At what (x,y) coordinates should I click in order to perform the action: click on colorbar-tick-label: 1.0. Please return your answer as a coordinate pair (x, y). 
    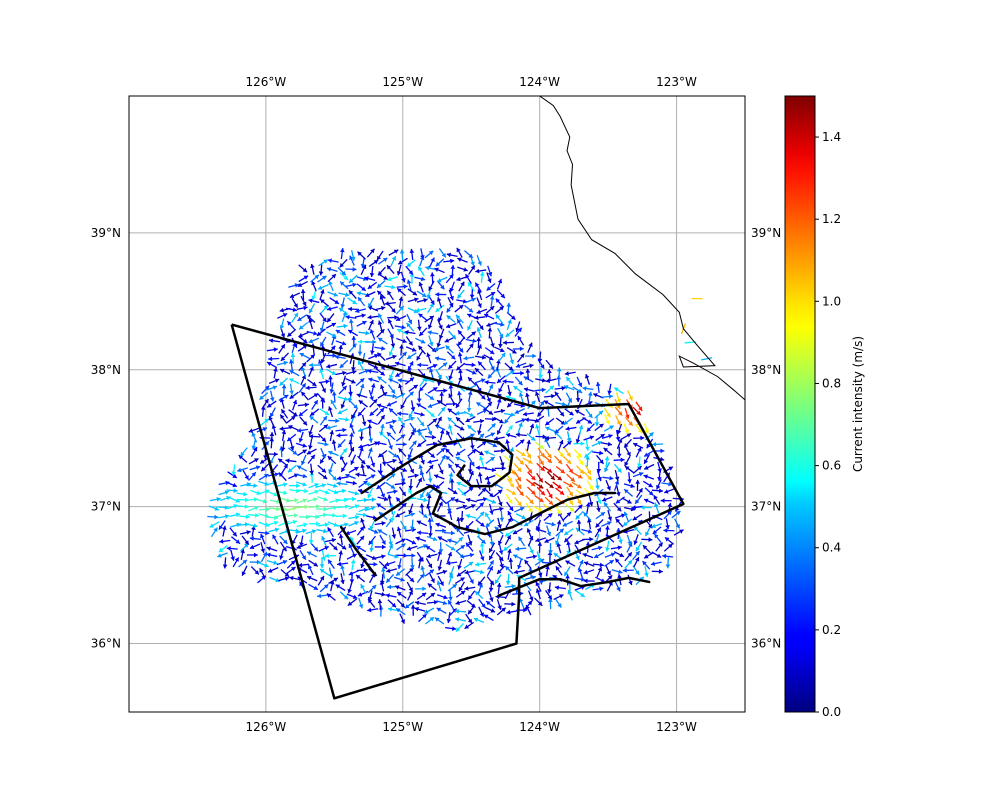
    Looking at the image, I should click on (831, 301).